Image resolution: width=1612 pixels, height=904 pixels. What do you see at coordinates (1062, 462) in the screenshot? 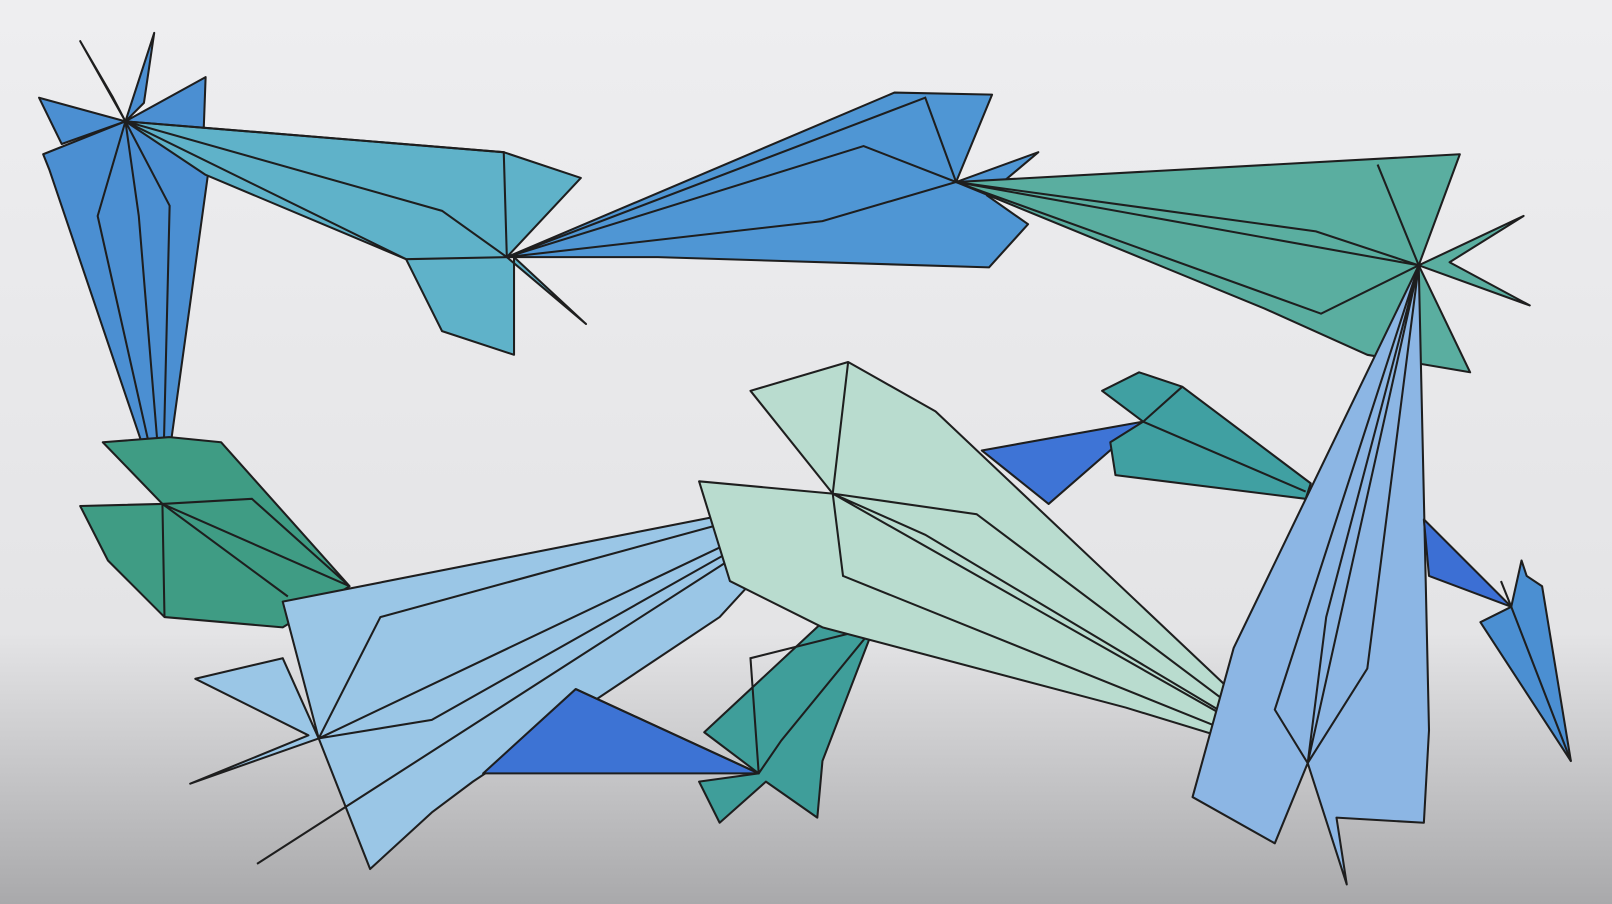
I see `shape-g-f` at bounding box center [1062, 462].